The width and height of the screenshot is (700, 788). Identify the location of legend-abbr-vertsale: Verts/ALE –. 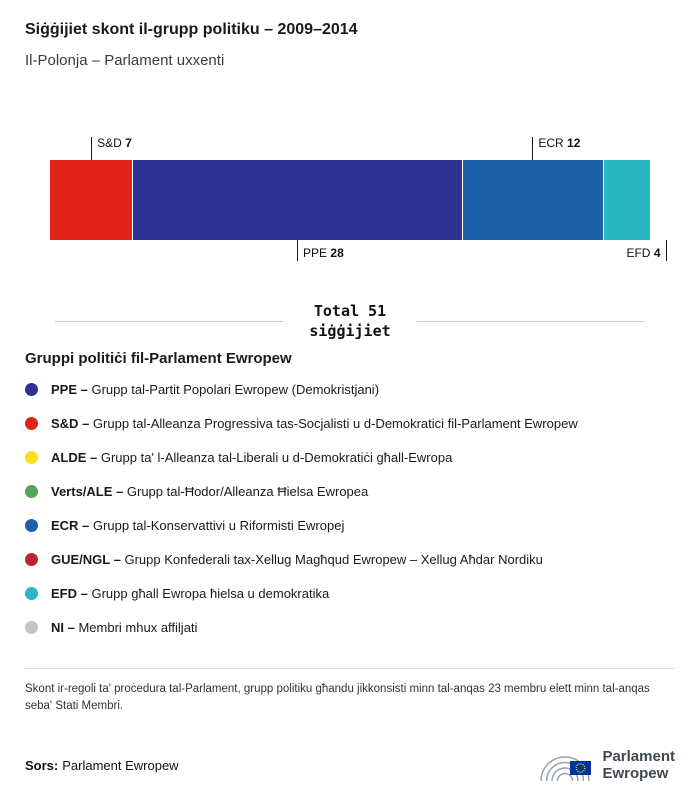
(87, 491).